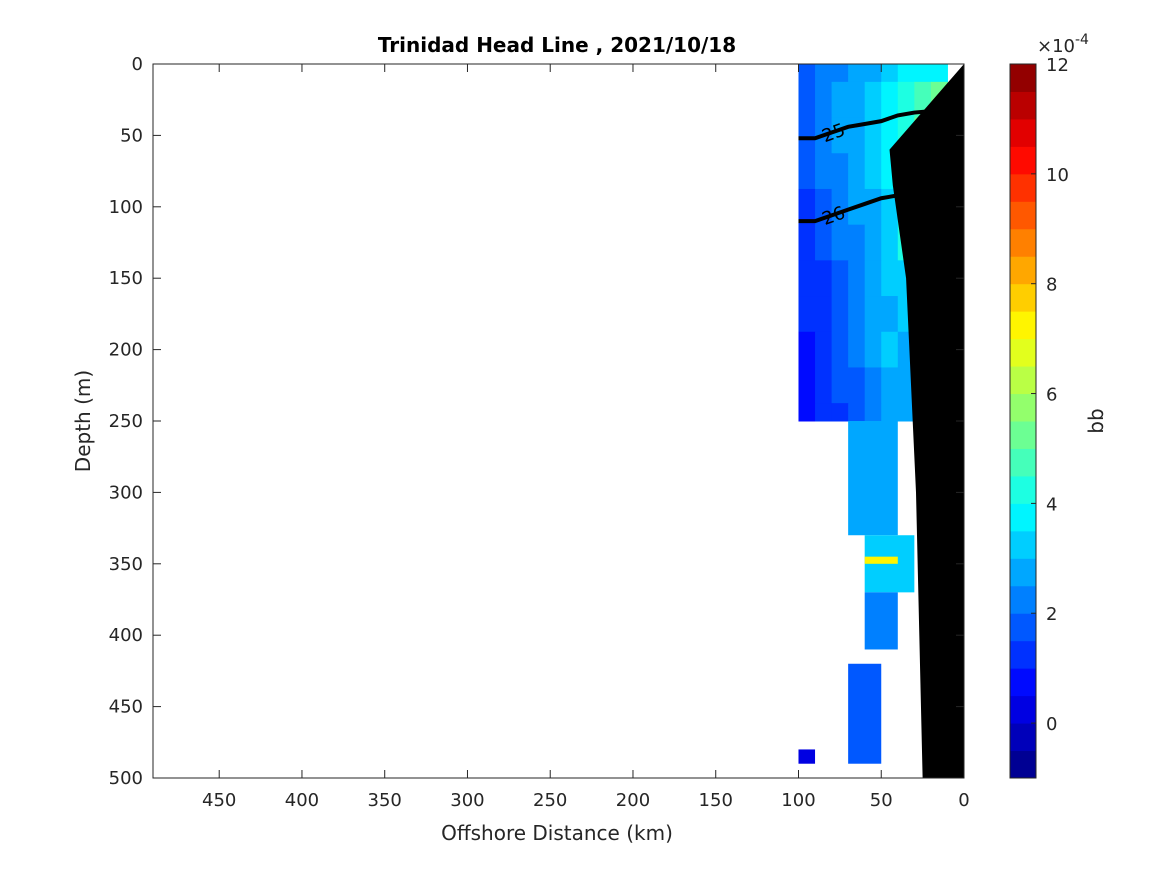  Describe the element at coordinates (1056, 46) in the screenshot. I see `colorbar-exponent-base: ×10` at that location.